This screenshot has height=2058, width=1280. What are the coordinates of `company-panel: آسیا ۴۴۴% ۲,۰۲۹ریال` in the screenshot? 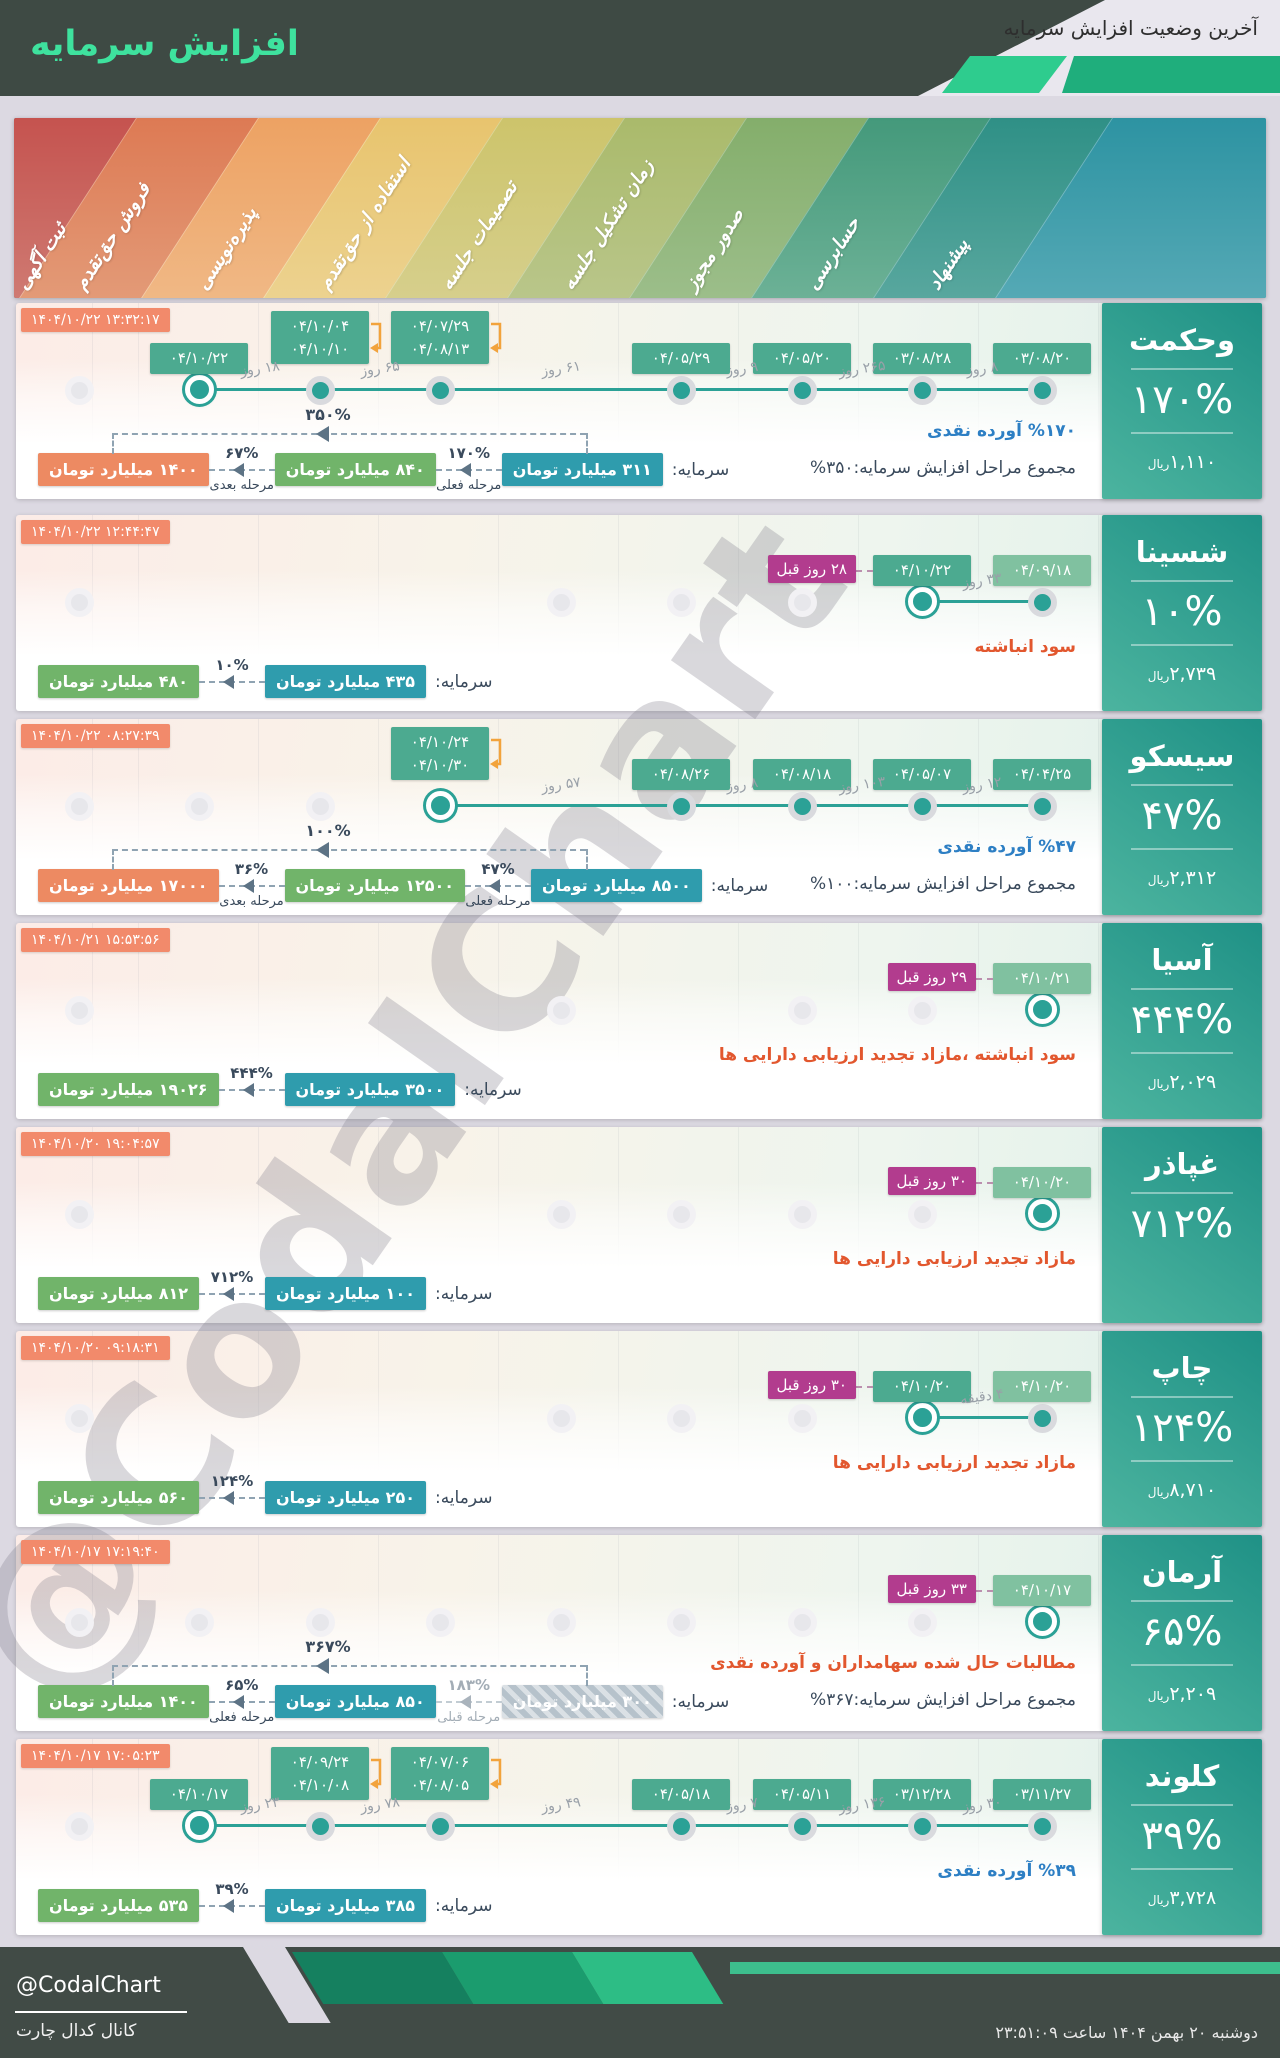 It's located at (1182, 1021).